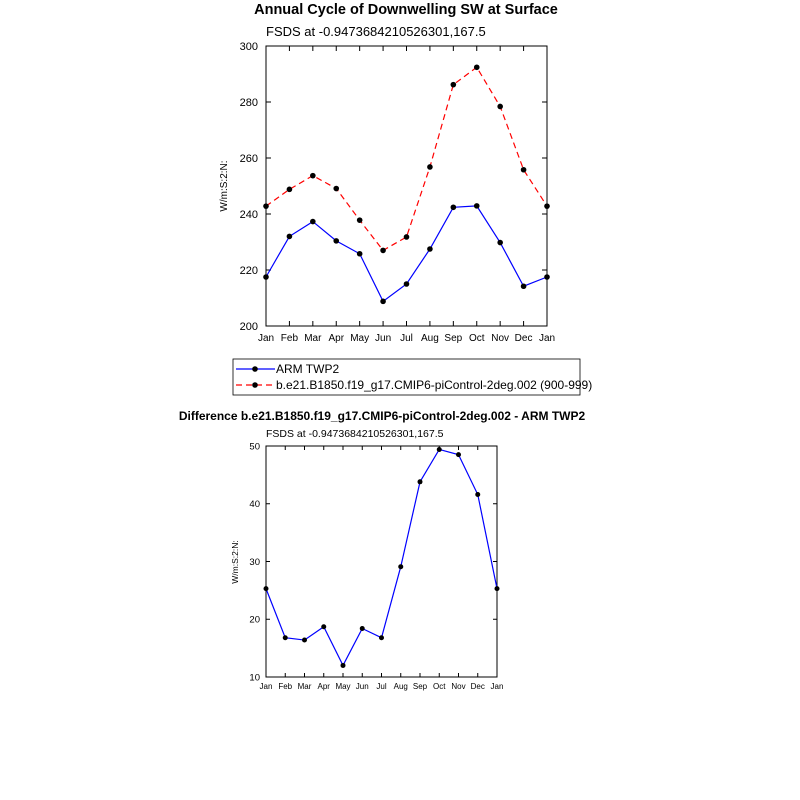 The width and height of the screenshot is (800, 800). What do you see at coordinates (249, 215) in the screenshot?
I see `y-tick-label: 240` at bounding box center [249, 215].